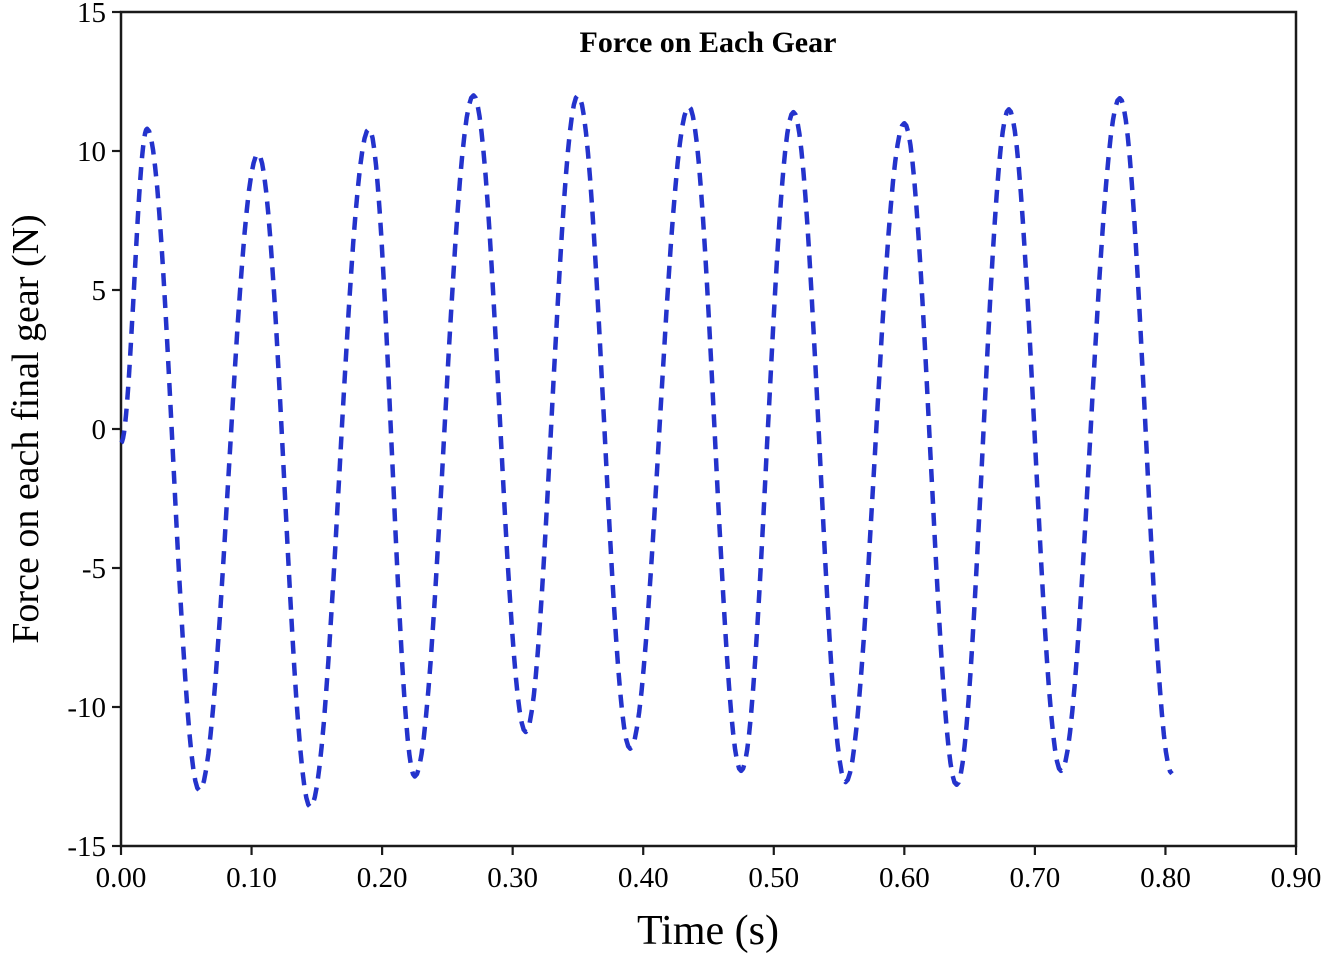  Describe the element at coordinates (91, 14) in the screenshot. I see `y-tick-label: 15` at that location.